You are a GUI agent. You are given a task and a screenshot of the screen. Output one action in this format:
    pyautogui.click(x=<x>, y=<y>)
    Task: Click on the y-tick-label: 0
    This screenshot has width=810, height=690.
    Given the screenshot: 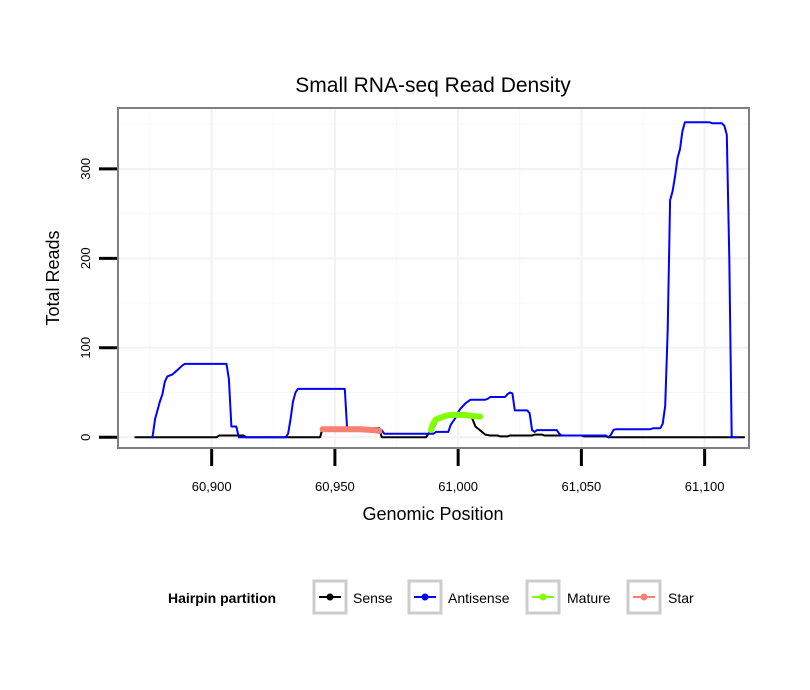 What is the action you would take?
    pyautogui.click(x=85, y=437)
    